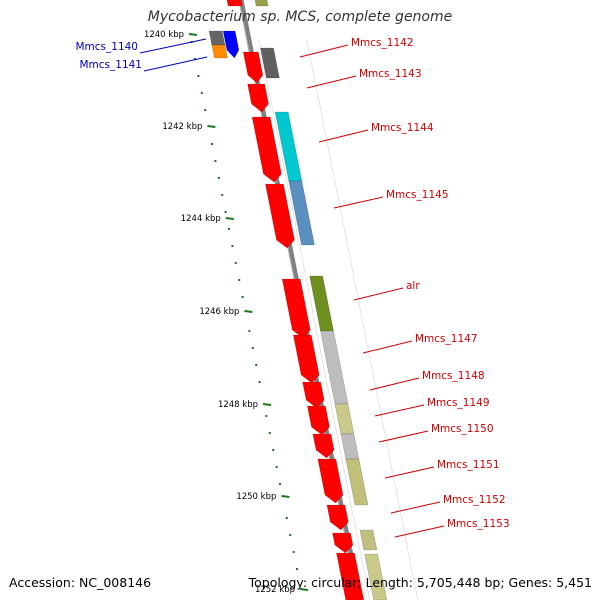 The image size is (600, 600). I want to click on gene-label: Mmcs_1152, so click(474, 500).